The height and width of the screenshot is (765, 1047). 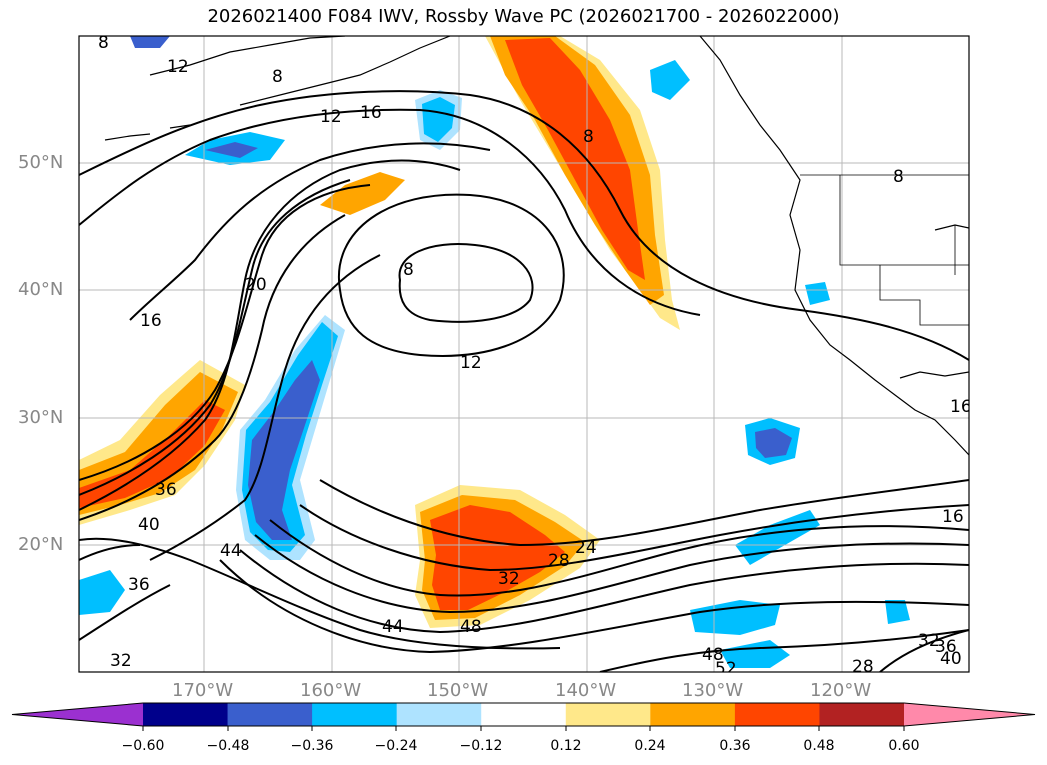 I want to click on lat-label: 30°N, so click(x=41, y=417).